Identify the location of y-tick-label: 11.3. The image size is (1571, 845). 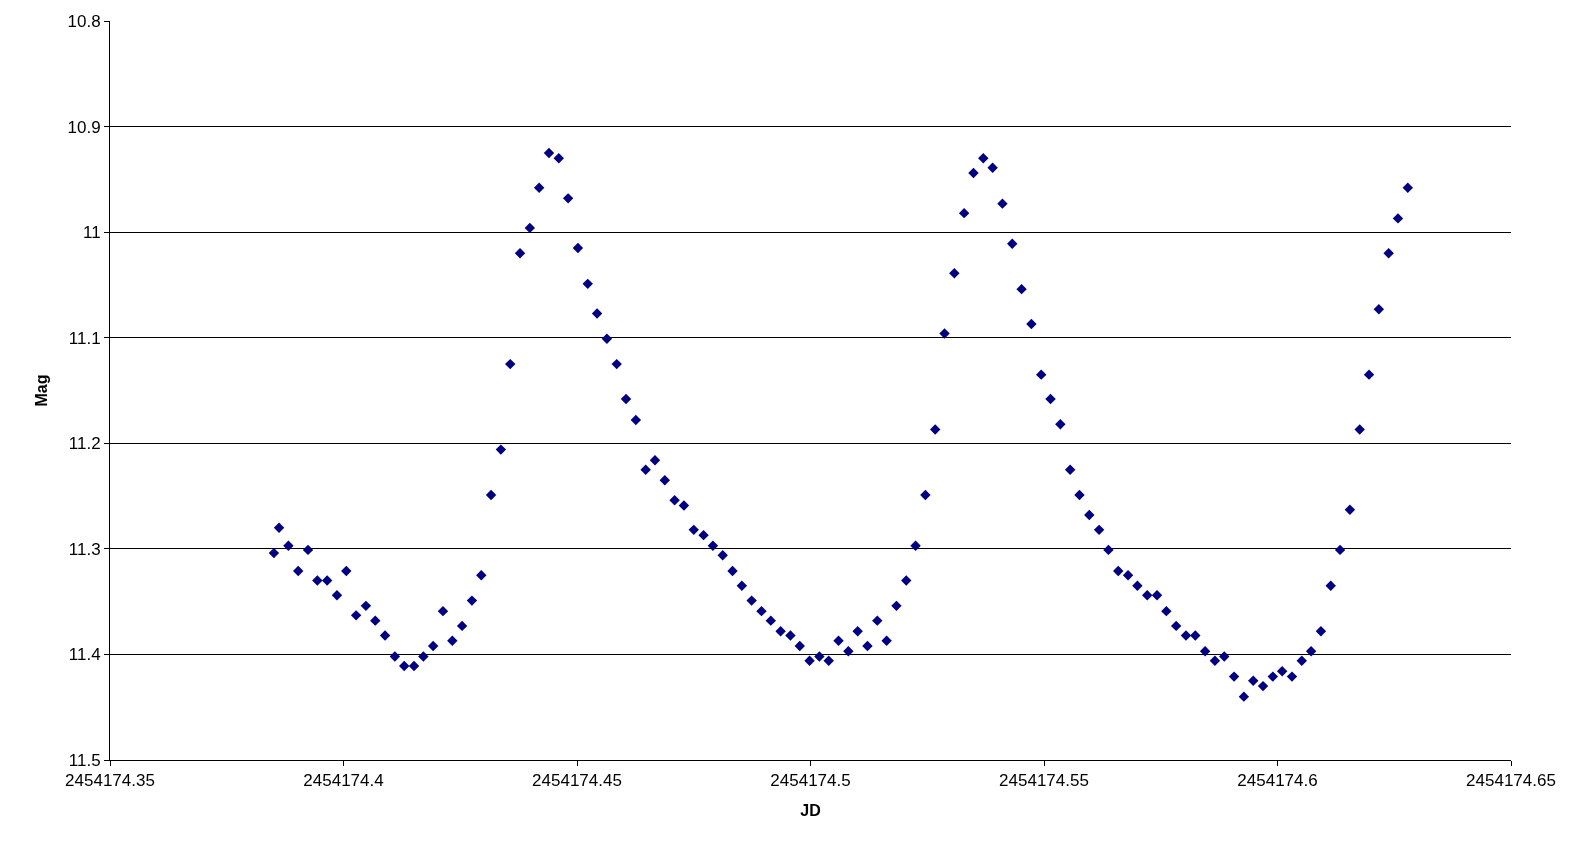
(84, 549).